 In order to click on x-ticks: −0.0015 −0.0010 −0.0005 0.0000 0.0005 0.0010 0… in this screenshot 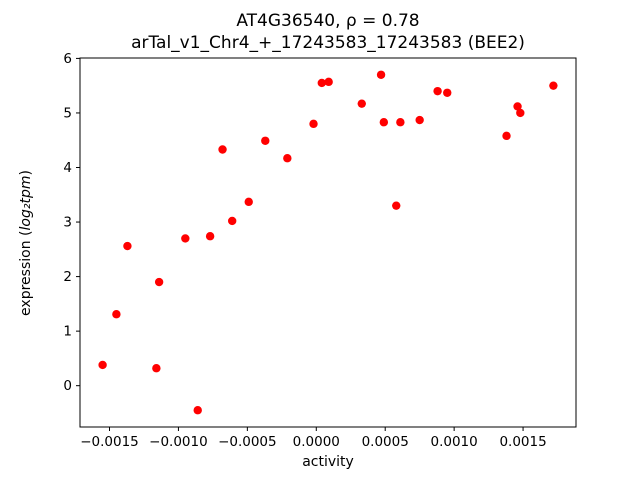, I will do `click(313, 438)`.